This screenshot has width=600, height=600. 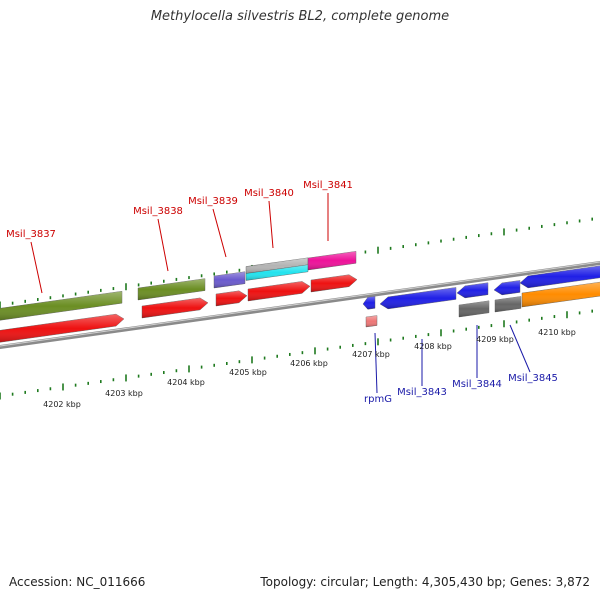 I want to click on gene-label-reverse: Msil_3843, so click(x=422, y=392).